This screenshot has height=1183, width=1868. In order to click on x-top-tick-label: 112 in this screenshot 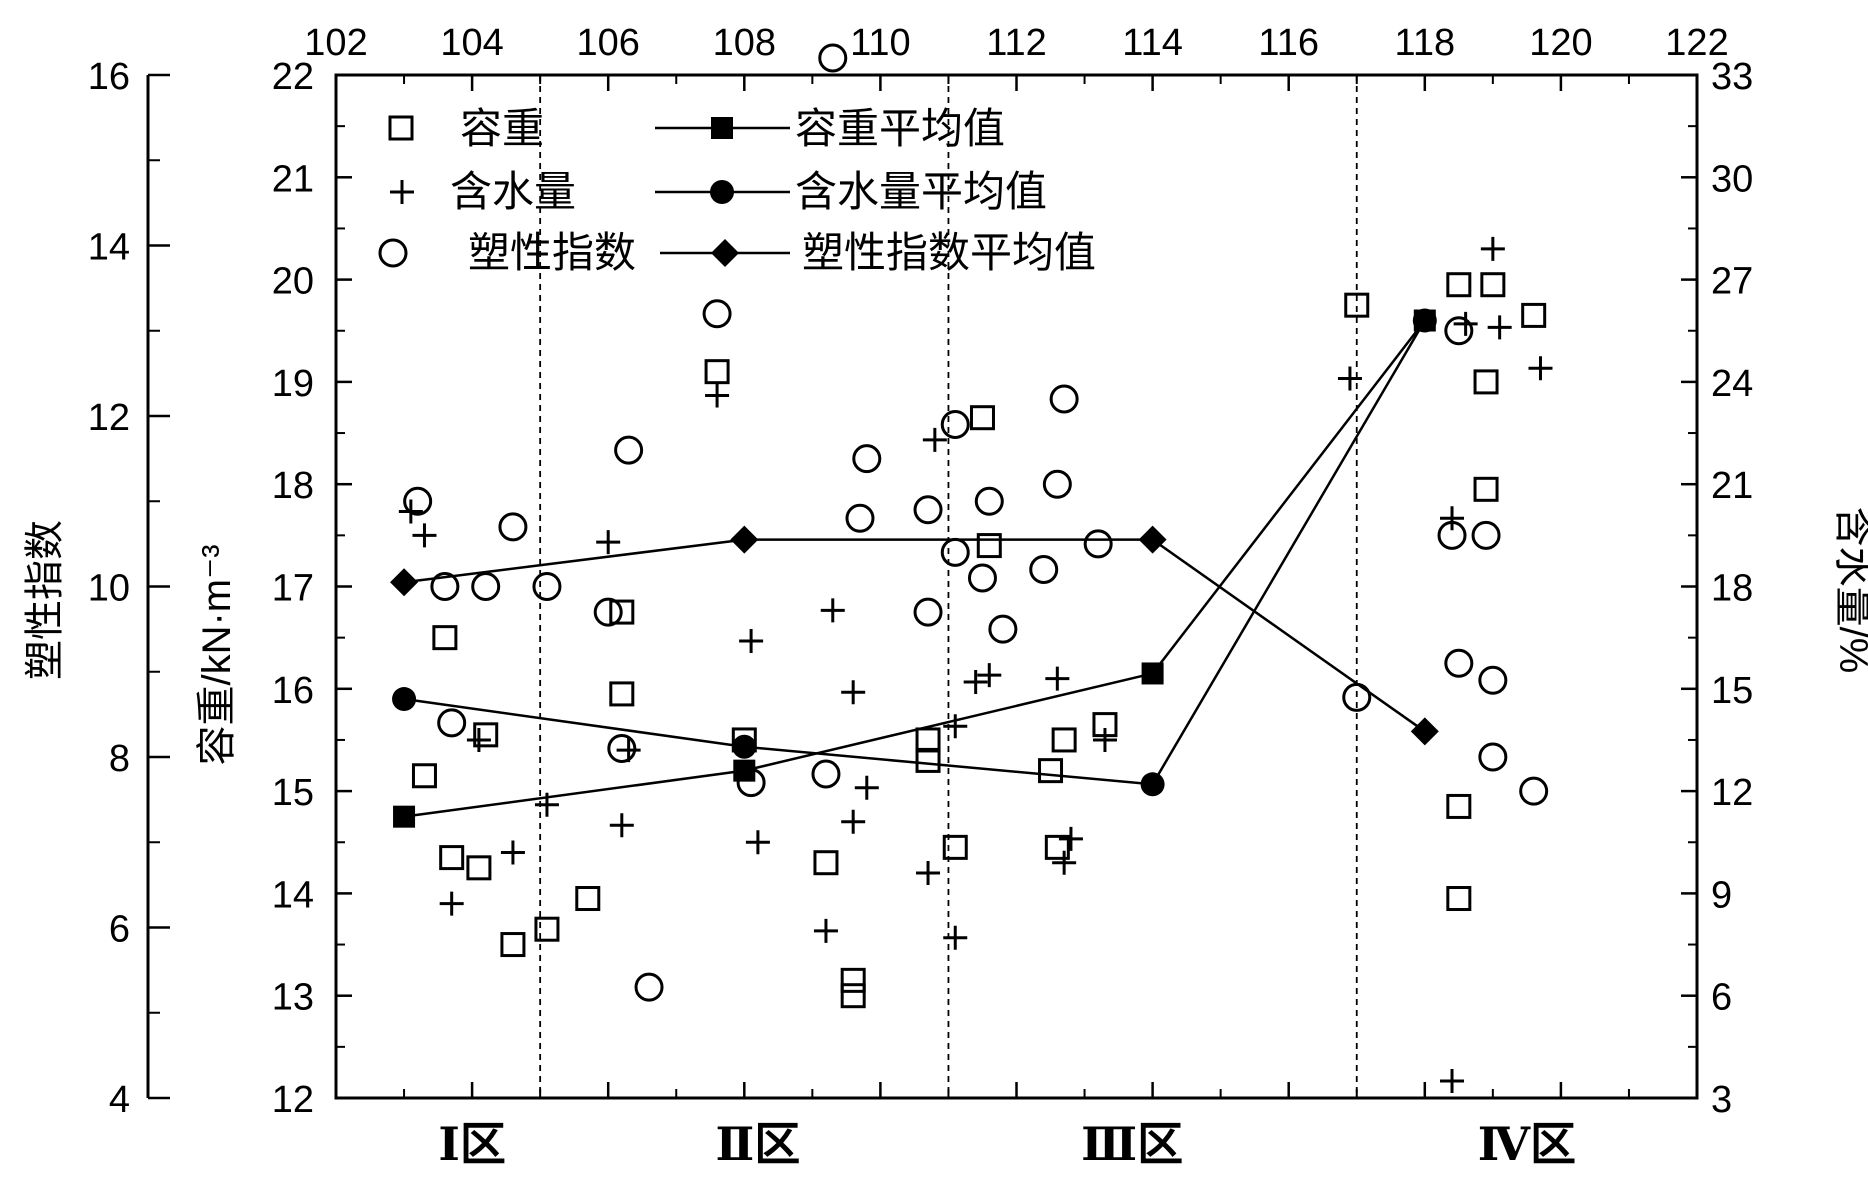, I will do `click(1016, 43)`.